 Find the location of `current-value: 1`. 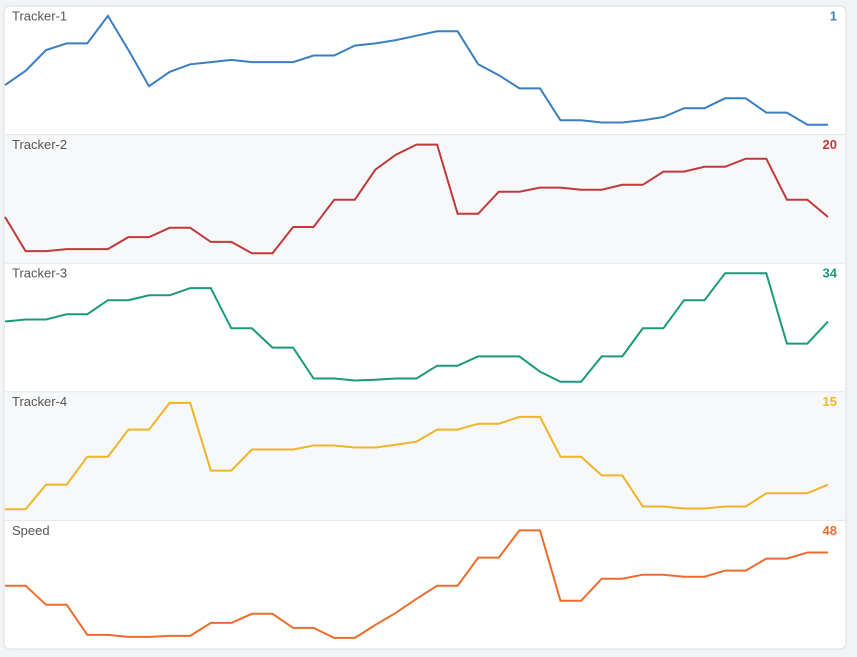

current-value: 1 is located at coordinates (833, 15).